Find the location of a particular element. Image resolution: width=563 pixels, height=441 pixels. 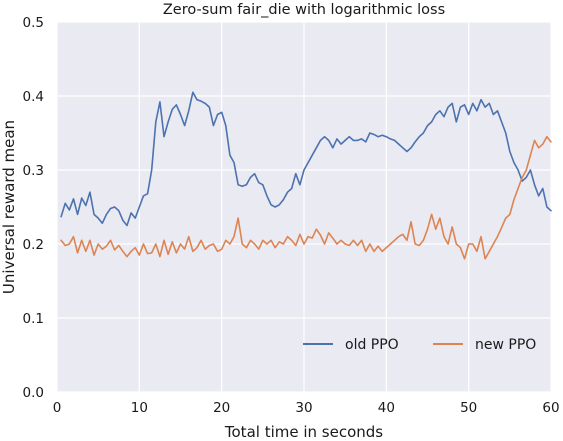

y-axis-label: Universal reward mean is located at coordinates (9, 207).